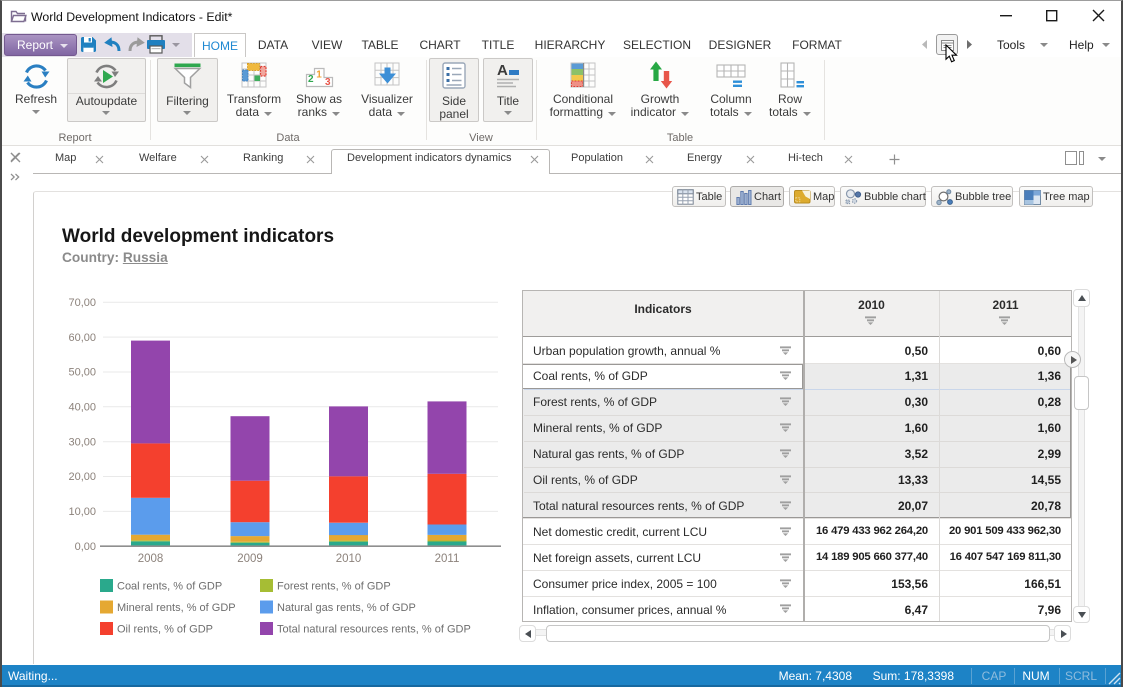 This screenshot has height=687, width=1123. What do you see at coordinates (311, 79) in the screenshot?
I see `svg-text: 2` at bounding box center [311, 79].